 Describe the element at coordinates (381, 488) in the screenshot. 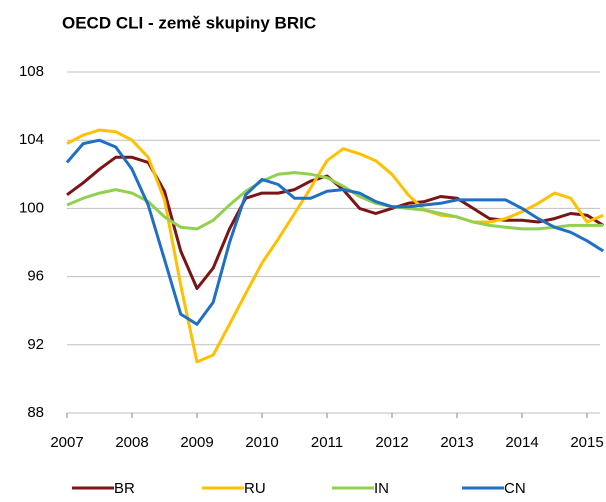

I see `legend-label: IN` at that location.